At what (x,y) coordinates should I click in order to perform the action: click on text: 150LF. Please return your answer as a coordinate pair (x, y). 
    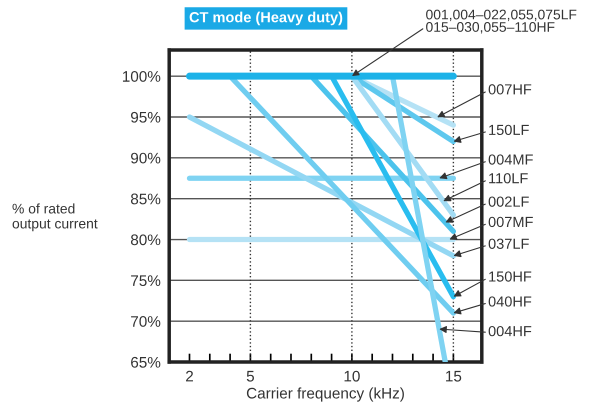
    Looking at the image, I should click on (509, 130).